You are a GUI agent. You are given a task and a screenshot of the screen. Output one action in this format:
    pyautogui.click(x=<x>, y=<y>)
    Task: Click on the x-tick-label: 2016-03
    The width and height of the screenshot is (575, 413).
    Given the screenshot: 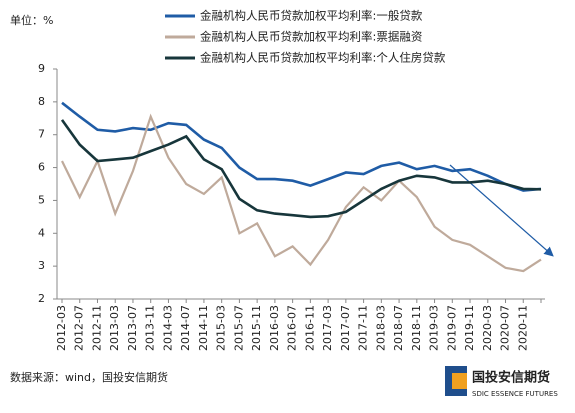 What is the action you would take?
    pyautogui.click(x=274, y=328)
    